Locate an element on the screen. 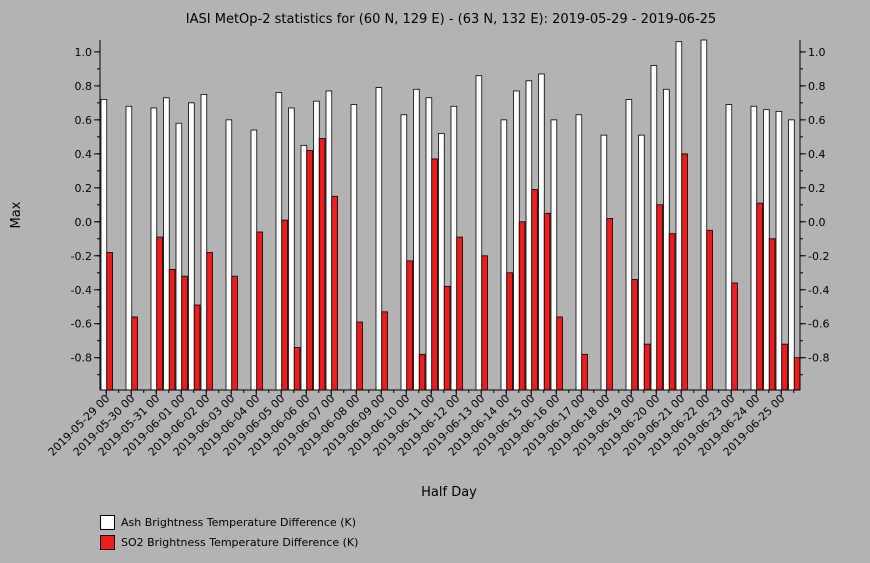 This screenshot has height=563, width=870. y-tick-label-right: -0.2 is located at coordinates (818, 256).